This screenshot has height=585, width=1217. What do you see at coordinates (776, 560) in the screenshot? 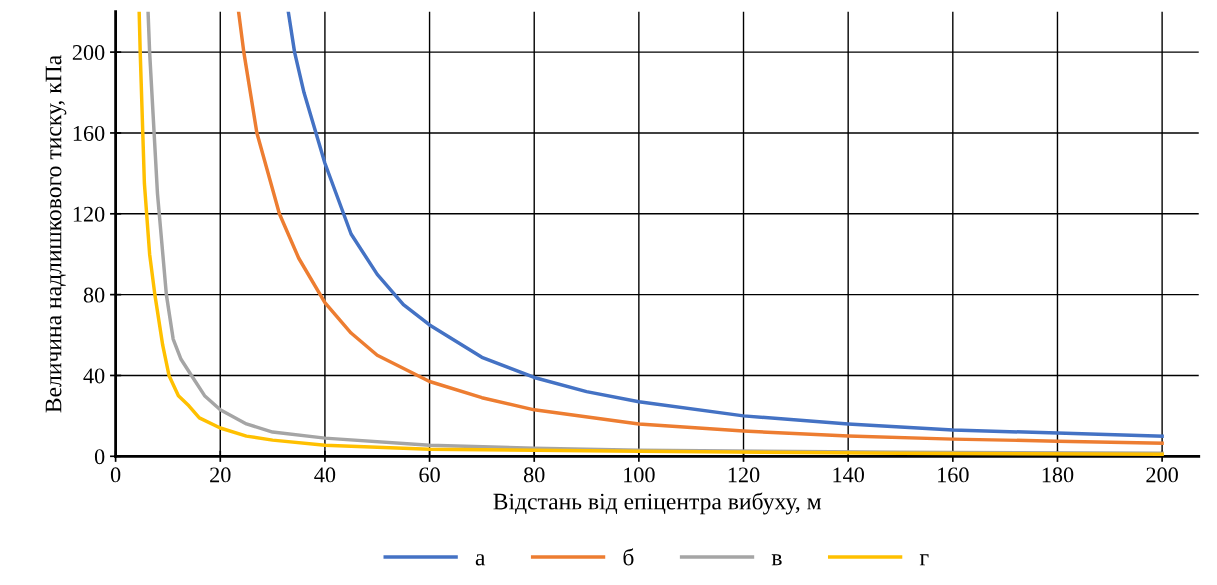
I see `legend-label: в` at bounding box center [776, 560].